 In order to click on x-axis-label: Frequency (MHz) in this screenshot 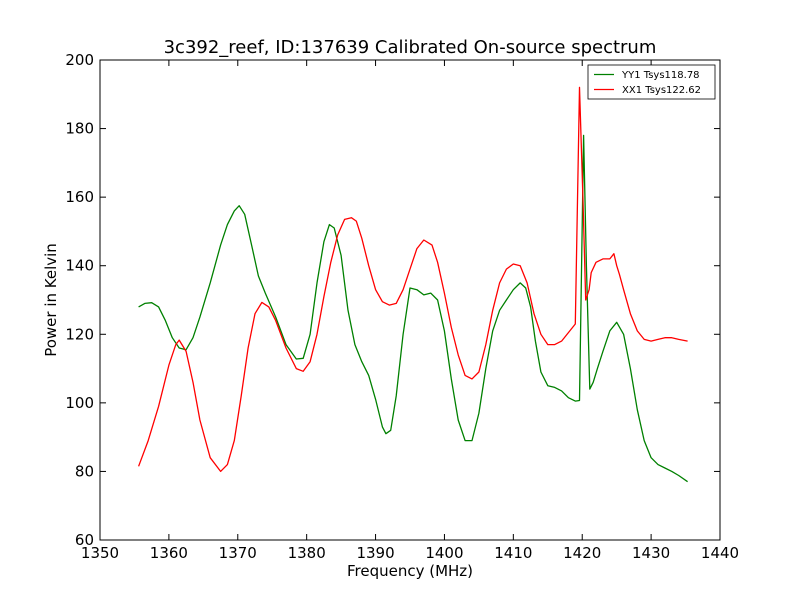, I will do `click(410, 571)`.